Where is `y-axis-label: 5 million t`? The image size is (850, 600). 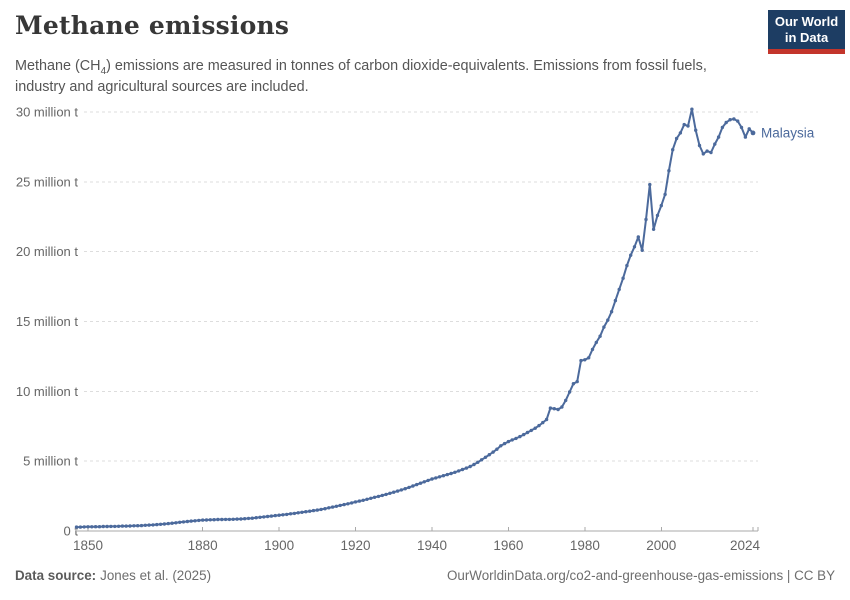
y-axis-label: 5 million t is located at coordinates (50, 461).